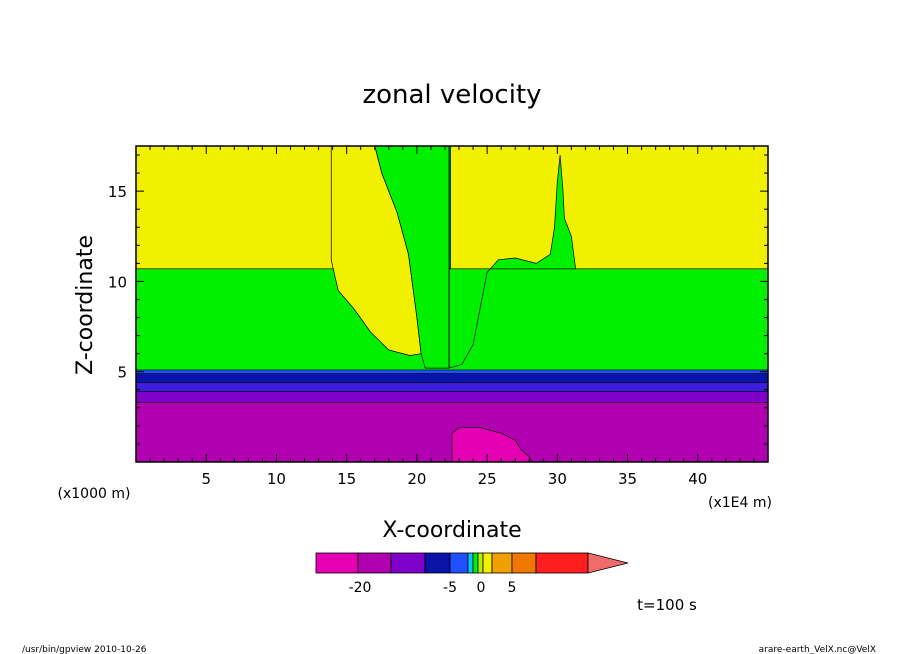 This screenshot has height=654, width=904. What do you see at coordinates (451, 95) in the screenshot?
I see `chart-title: zonal velocity` at bounding box center [451, 95].